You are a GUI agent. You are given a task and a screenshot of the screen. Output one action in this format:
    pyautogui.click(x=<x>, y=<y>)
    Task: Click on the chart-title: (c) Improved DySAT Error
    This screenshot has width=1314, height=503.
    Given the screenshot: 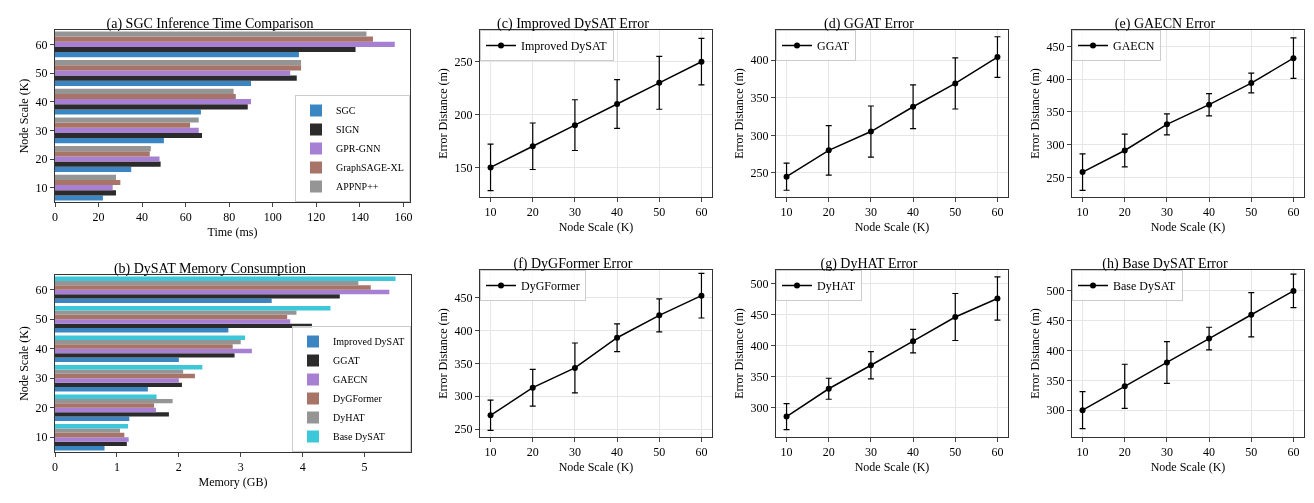 What is the action you would take?
    pyautogui.click(x=573, y=23)
    